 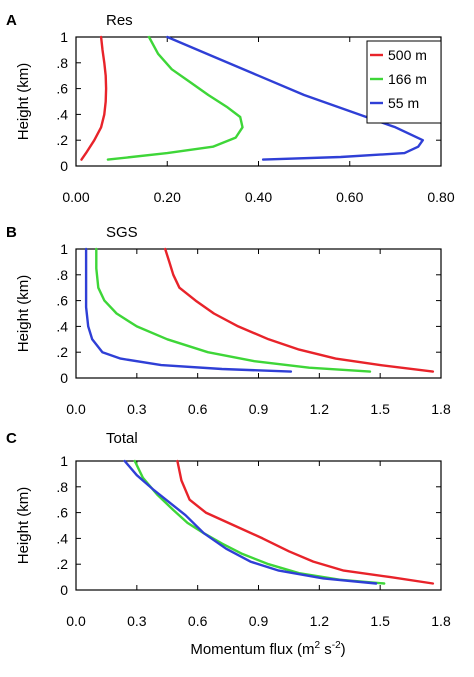 What do you see at coordinates (349, 197) in the screenshot?
I see `x-tick-label: 0.60` at bounding box center [349, 197].